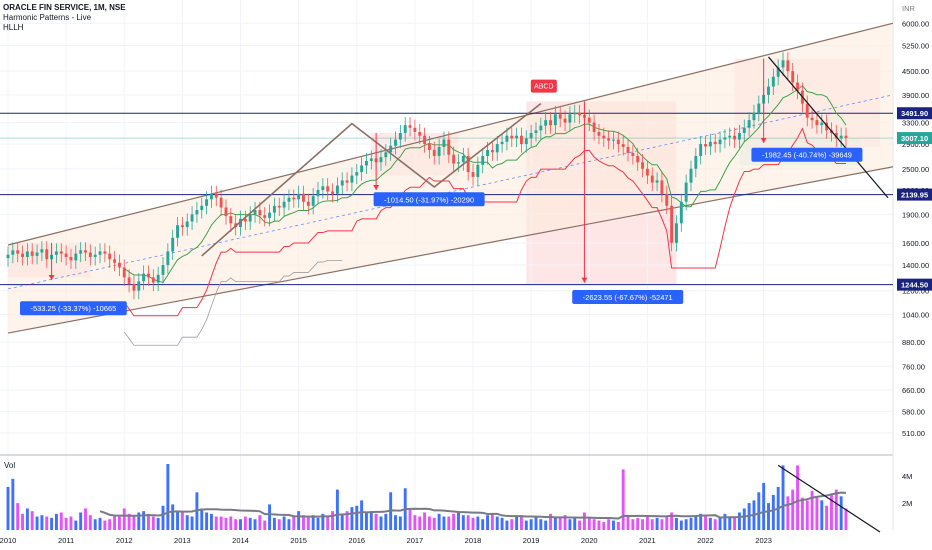  I want to click on year-label: 2022, so click(705, 540).